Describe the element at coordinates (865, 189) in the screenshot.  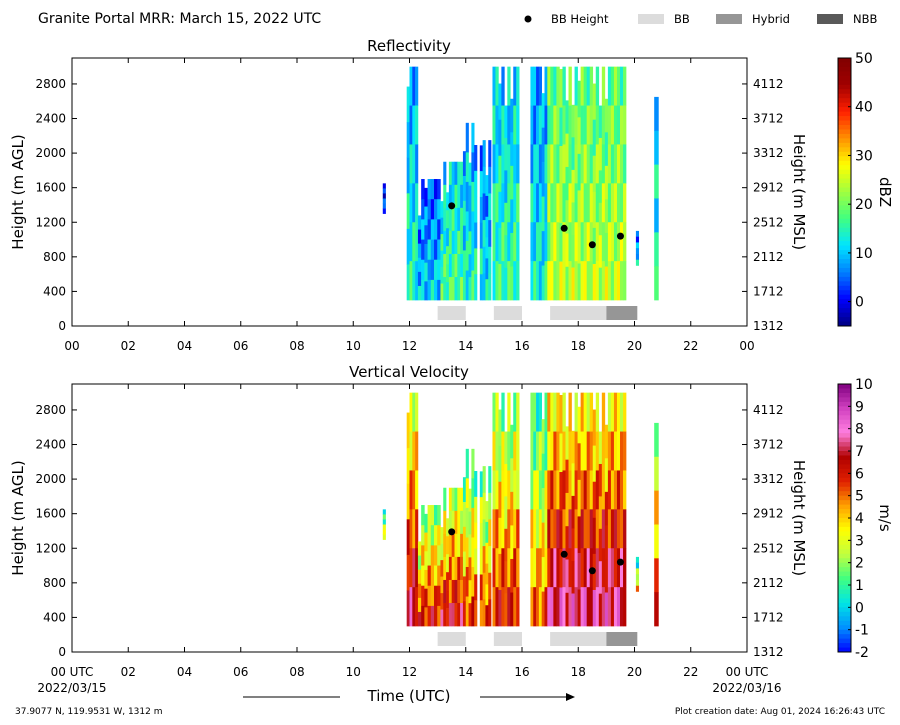
I see `colorbar: 0 10 20 30 40 50 dBZ` at that location.